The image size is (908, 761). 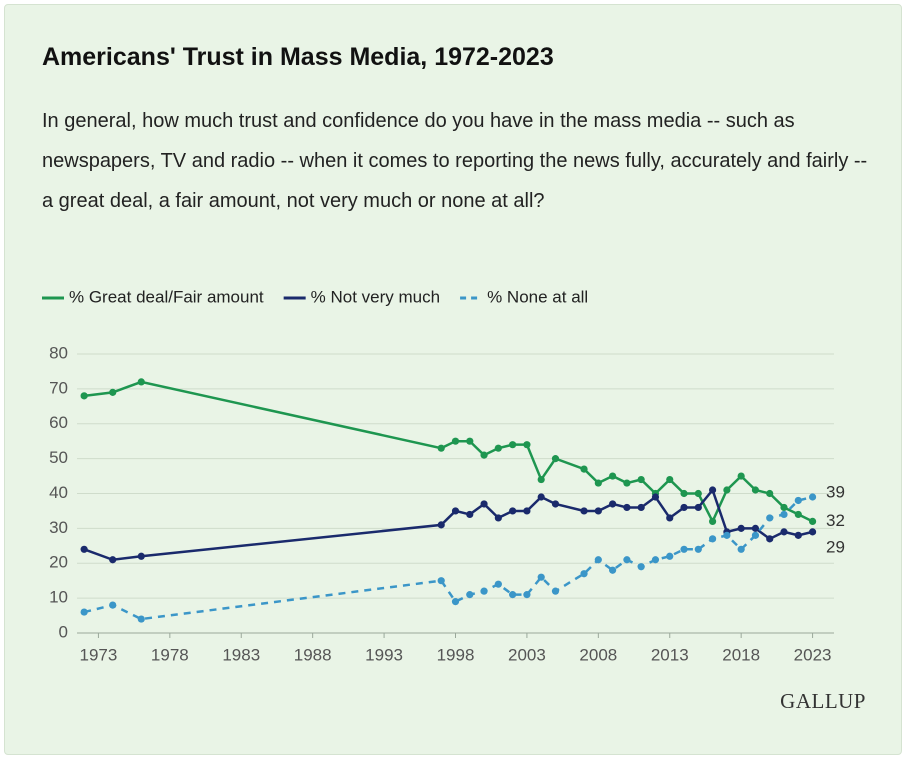 I want to click on y-tick-label: 0, so click(x=63, y=631).